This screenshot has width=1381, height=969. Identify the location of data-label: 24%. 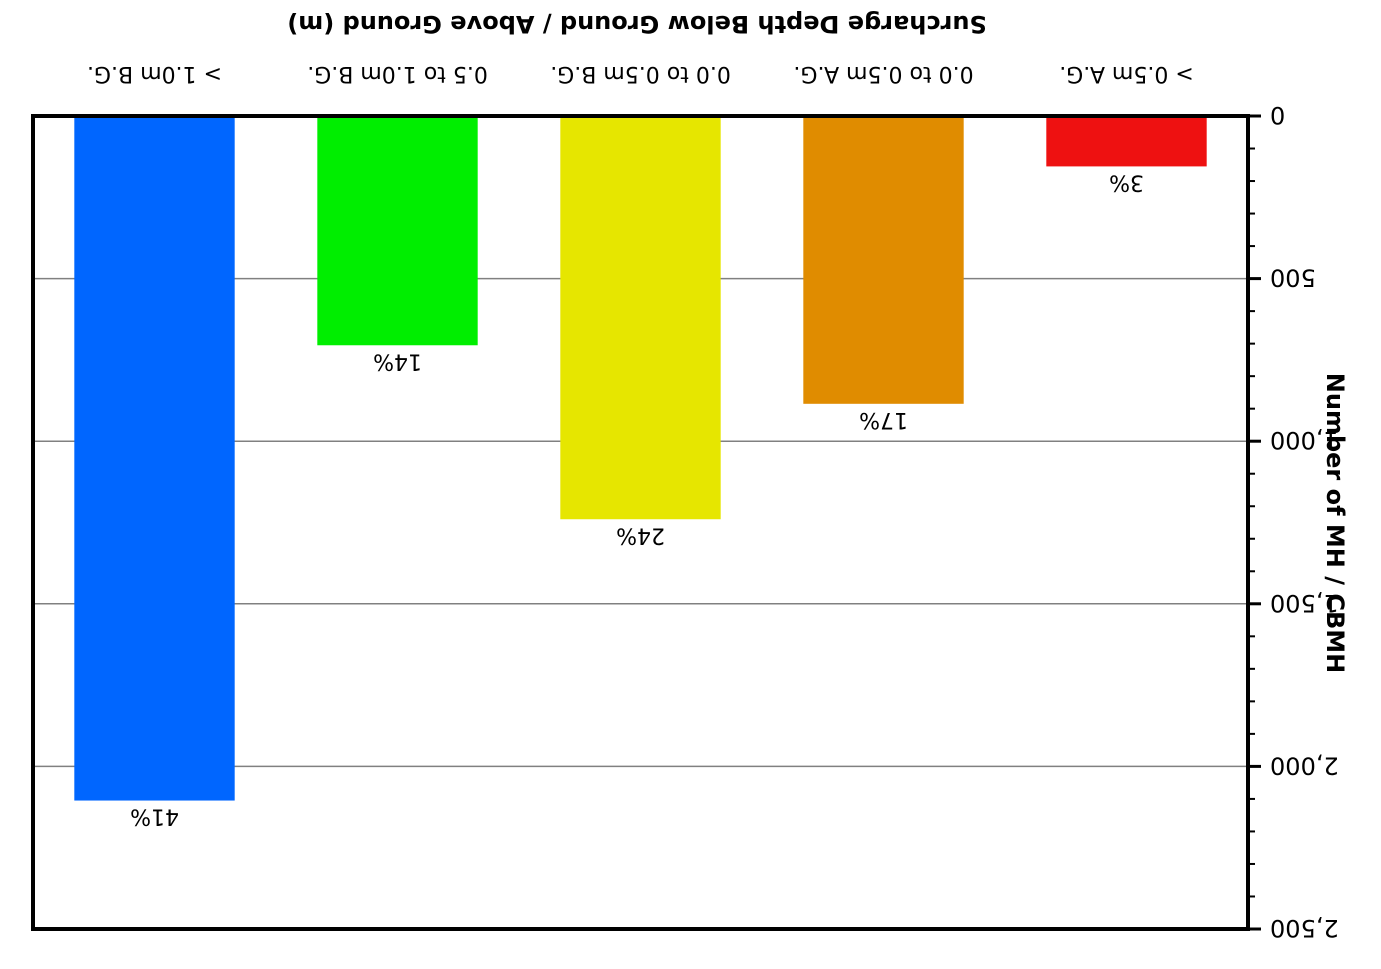
(640, 534).